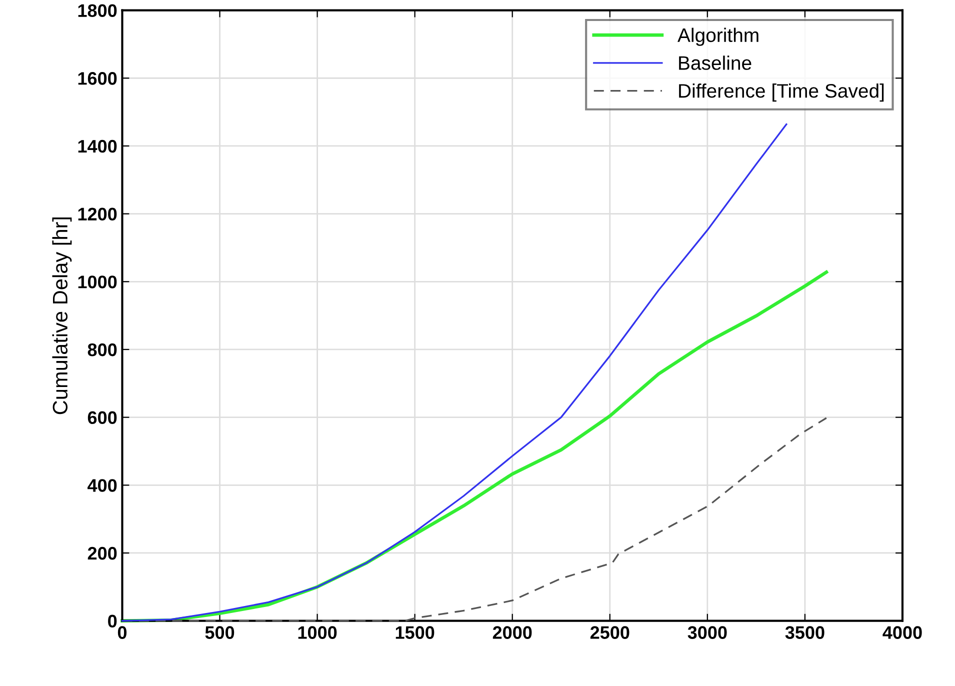 This screenshot has width=955, height=686. Describe the element at coordinates (610, 632) in the screenshot. I see `x-tick-label: 2500` at that location.